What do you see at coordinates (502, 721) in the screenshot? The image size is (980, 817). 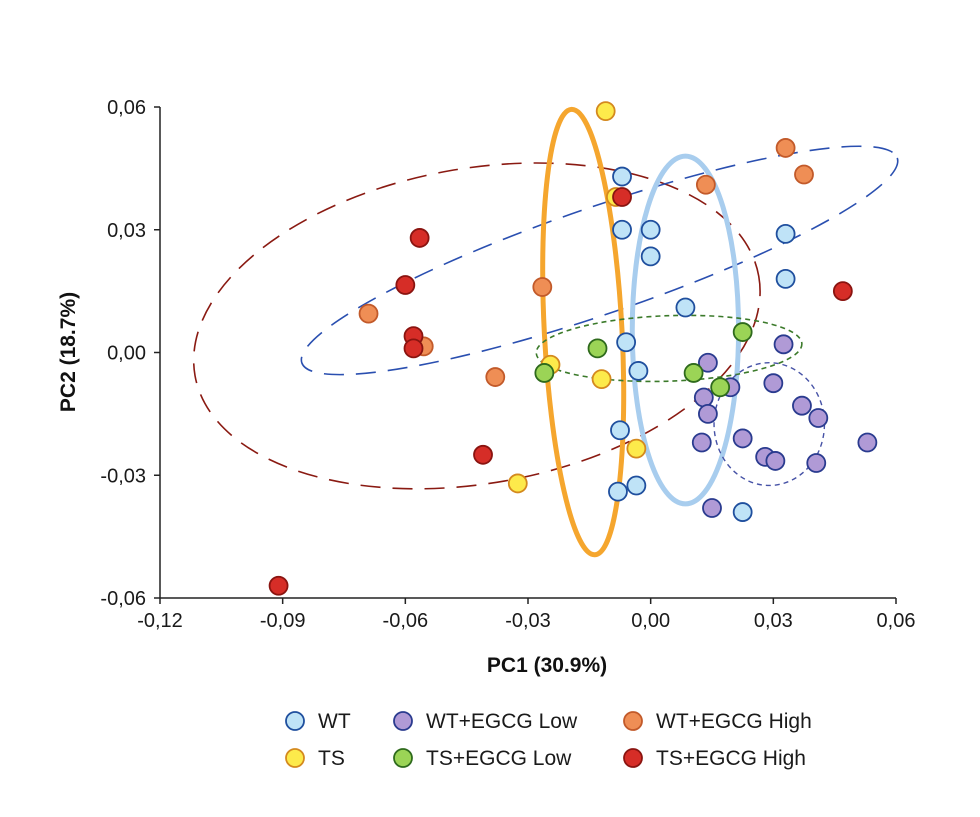 I see `legend-label-wtl: WT+EGCG Low` at bounding box center [502, 721].